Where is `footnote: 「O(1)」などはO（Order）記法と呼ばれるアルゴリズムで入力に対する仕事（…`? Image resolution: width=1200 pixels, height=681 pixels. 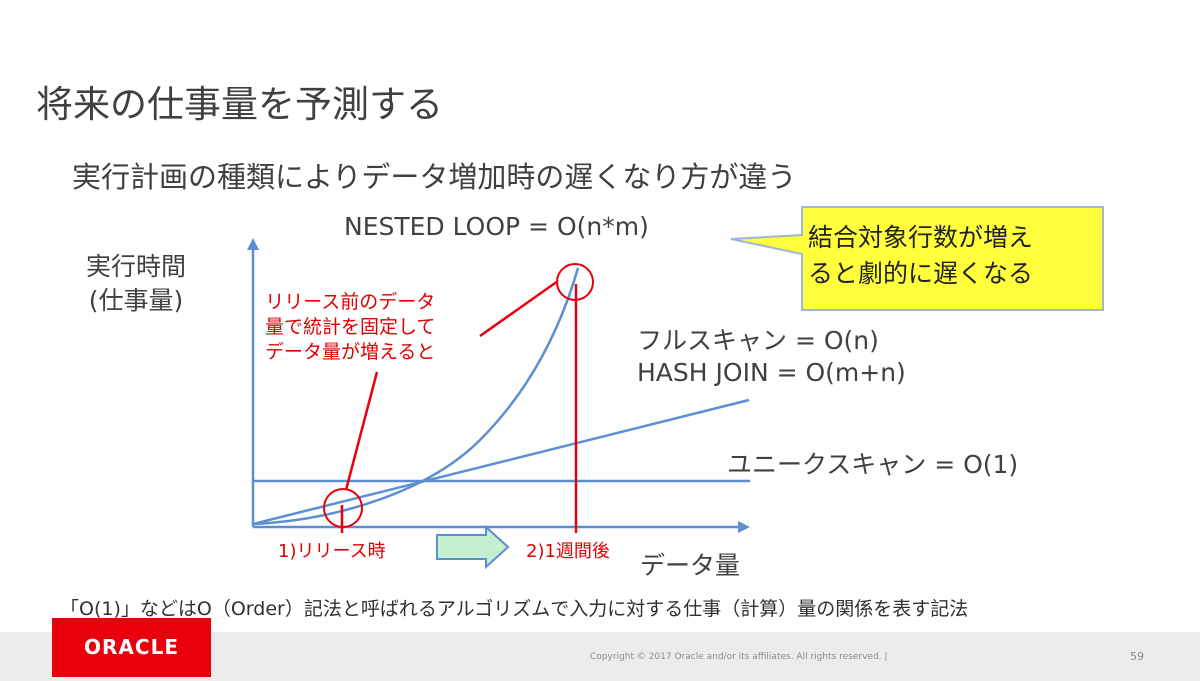 footnote: 「O(1)」などはO（Order）記法と呼ばれるアルゴリズムで入力に対する仕事（… is located at coordinates (514, 609).